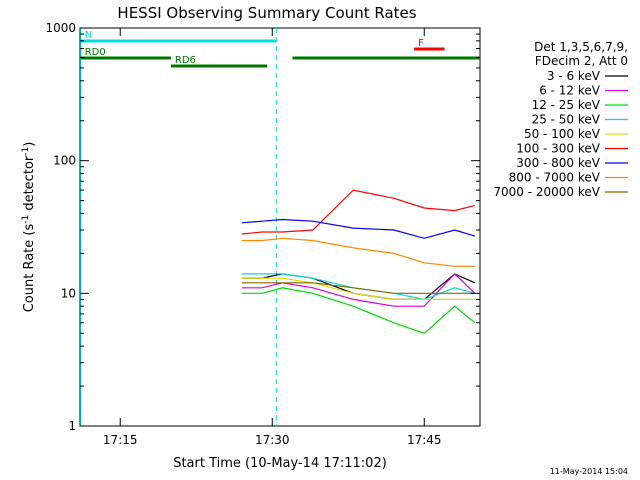 This screenshot has height=480, width=640. Describe the element at coordinates (424, 440) in the screenshot. I see `x-tick-label: 17:45` at that location.